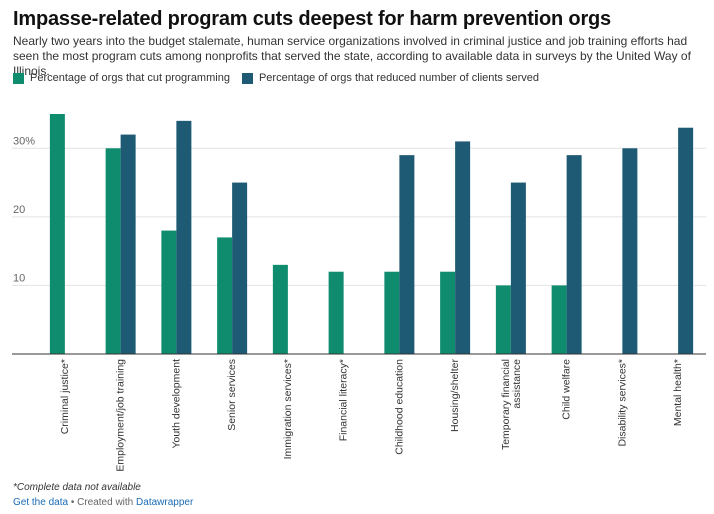 The image size is (714, 514). I want to click on x-tick-label: Senior services, so click(232, 395).